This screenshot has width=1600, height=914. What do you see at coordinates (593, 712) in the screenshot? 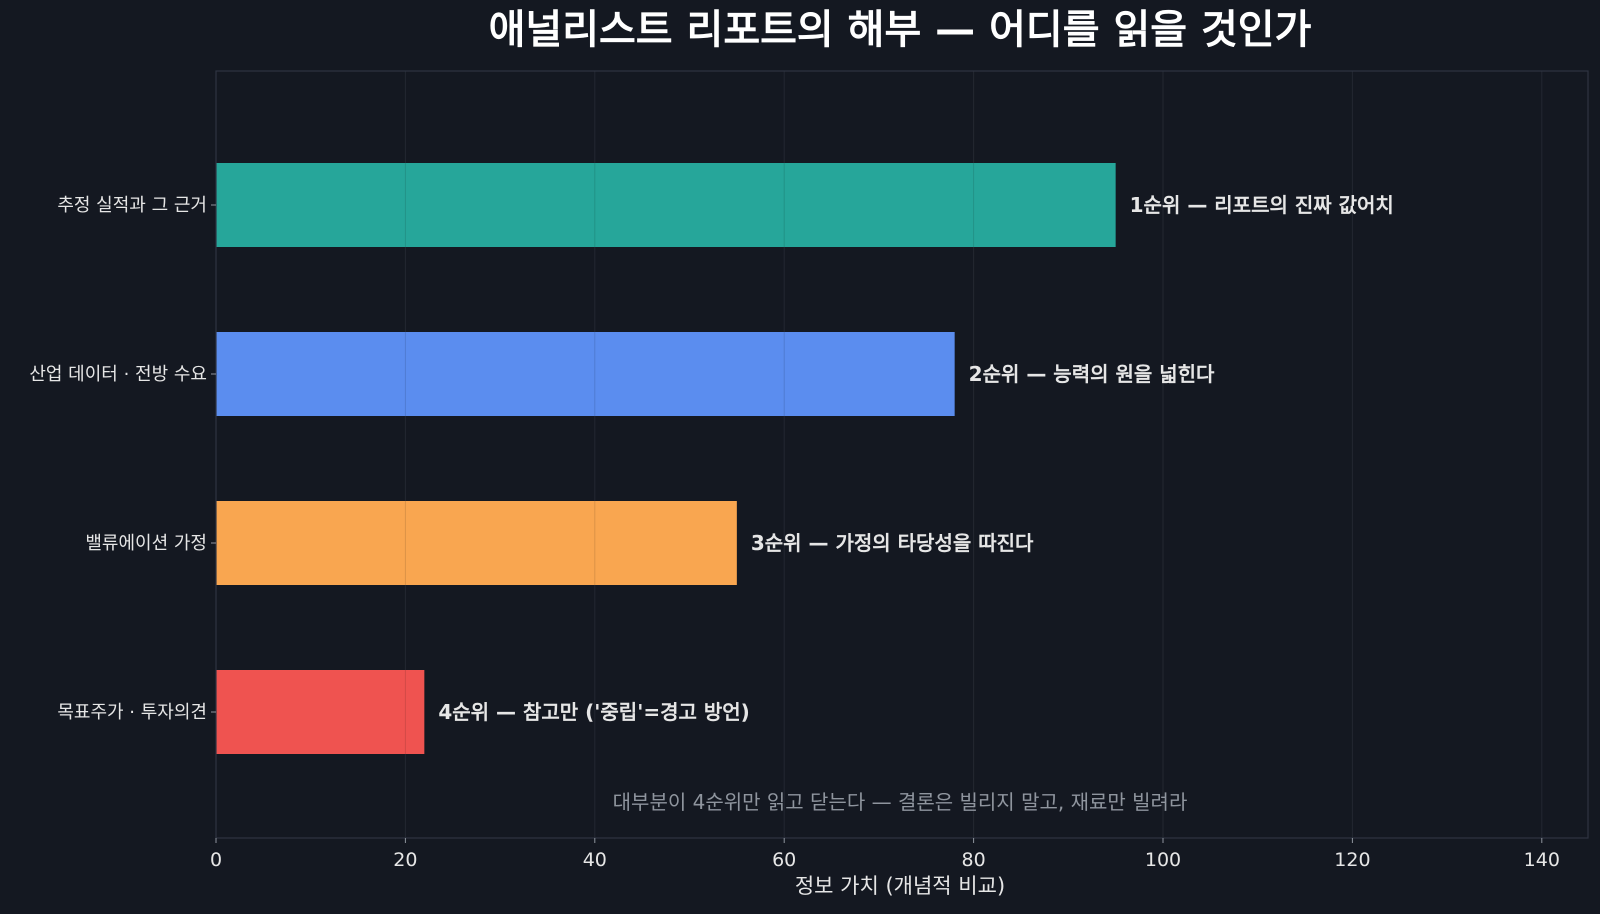
I see `bar-label-4: 4순위 — 참고만 ('중립'=경고 방언)` at bounding box center [593, 712].